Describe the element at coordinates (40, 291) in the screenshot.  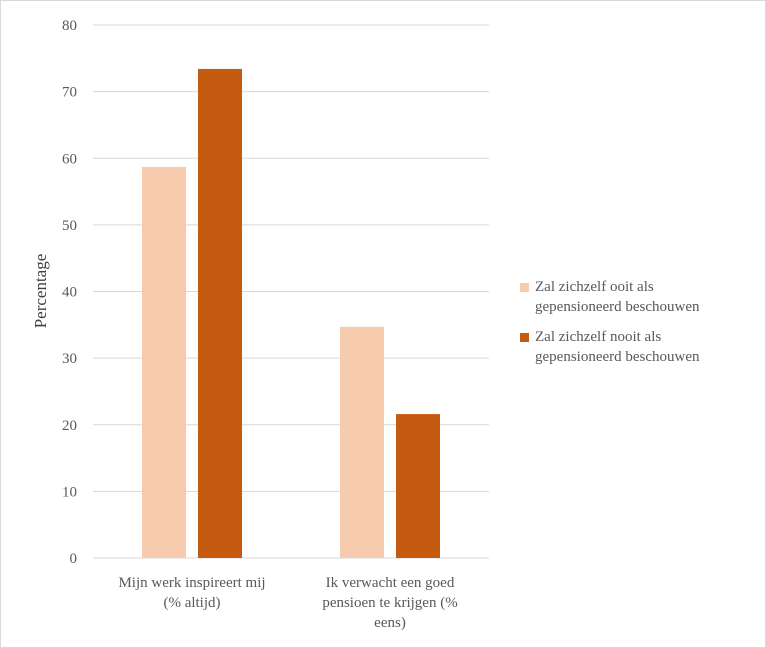
I see `y-axis-label: Percentage` at that location.